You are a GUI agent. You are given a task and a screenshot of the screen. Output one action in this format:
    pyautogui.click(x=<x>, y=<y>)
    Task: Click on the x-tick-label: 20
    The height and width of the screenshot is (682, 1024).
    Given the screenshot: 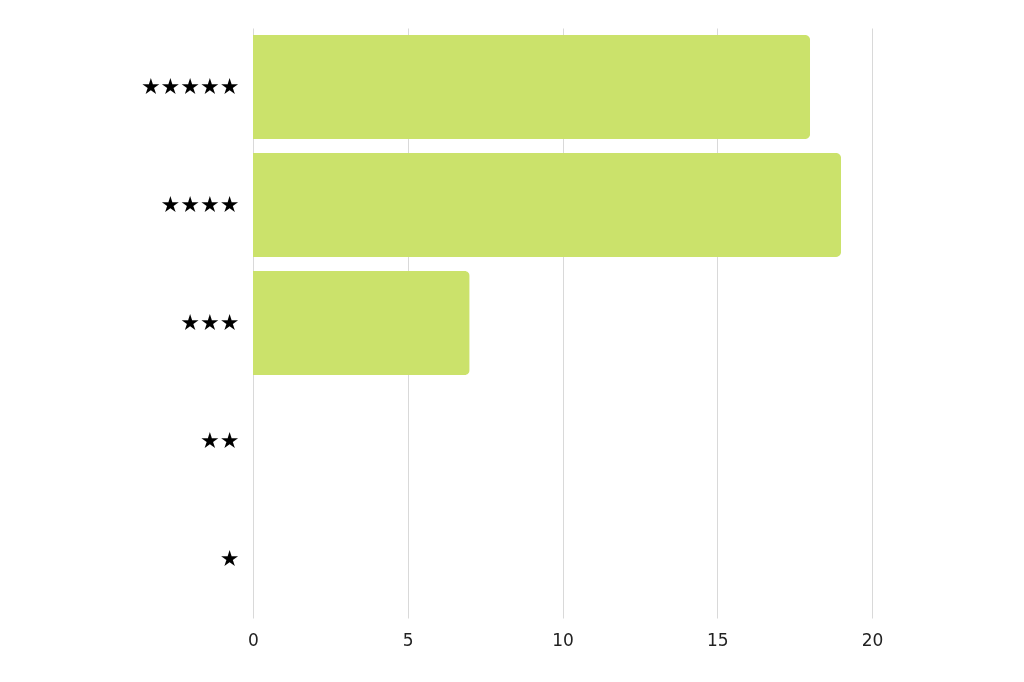 What is the action you would take?
    pyautogui.click(x=872, y=639)
    